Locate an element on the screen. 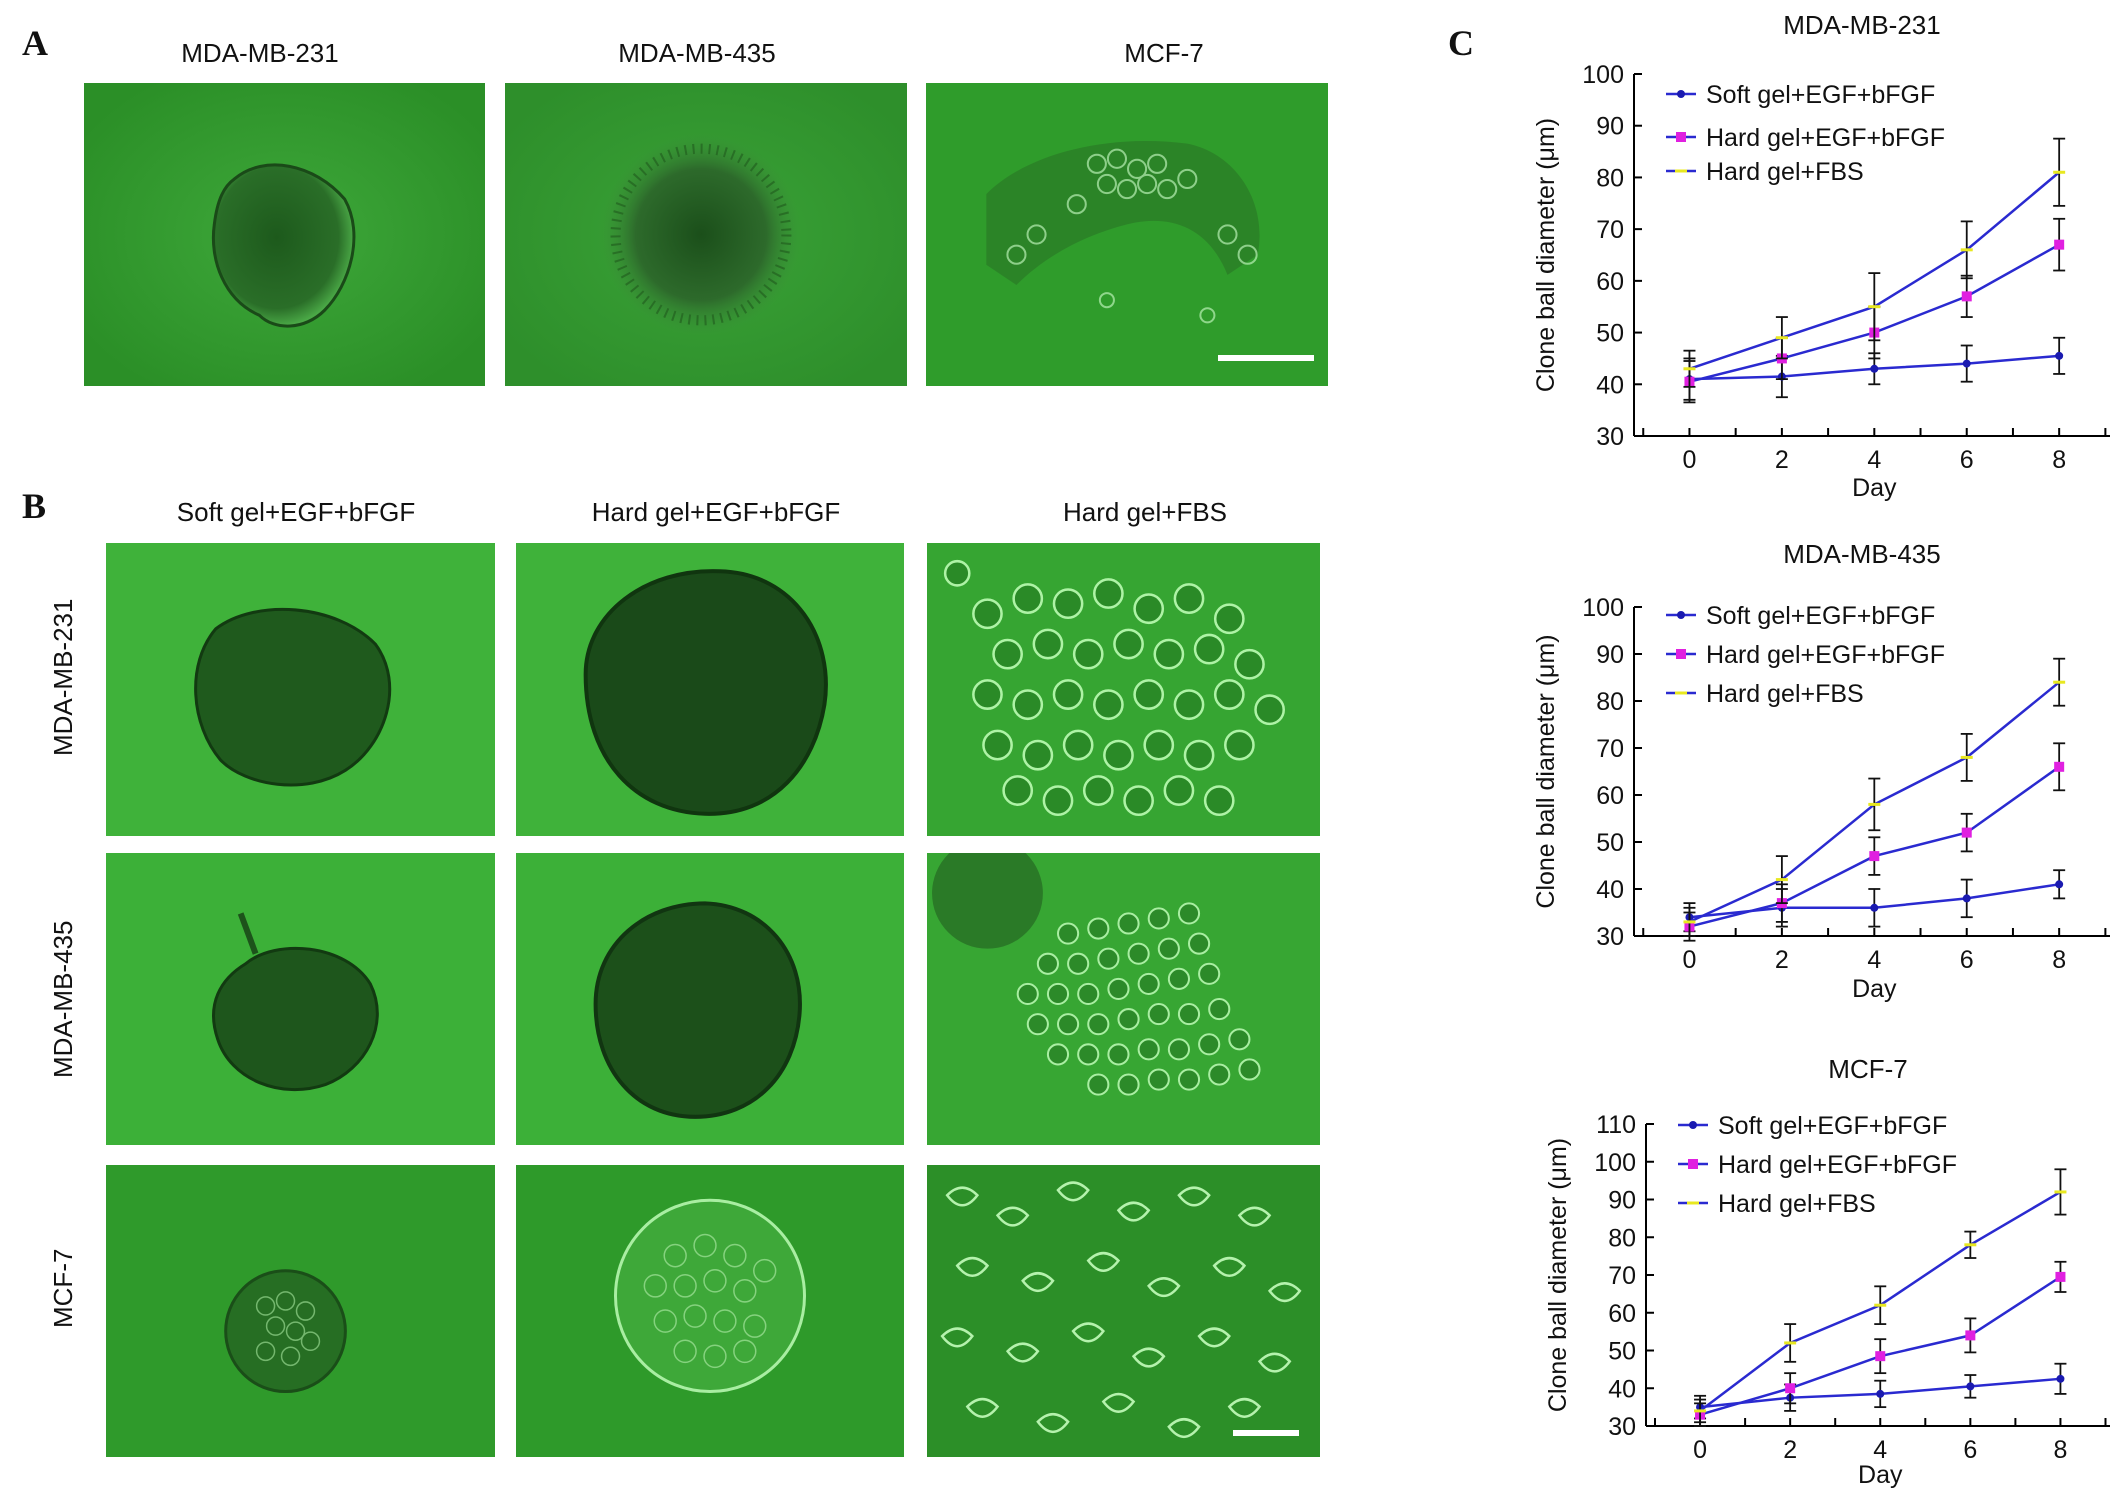 Image resolution: width=2126 pixels, height=1498 pixels. panel-letter-b: B is located at coordinates (34, 506).